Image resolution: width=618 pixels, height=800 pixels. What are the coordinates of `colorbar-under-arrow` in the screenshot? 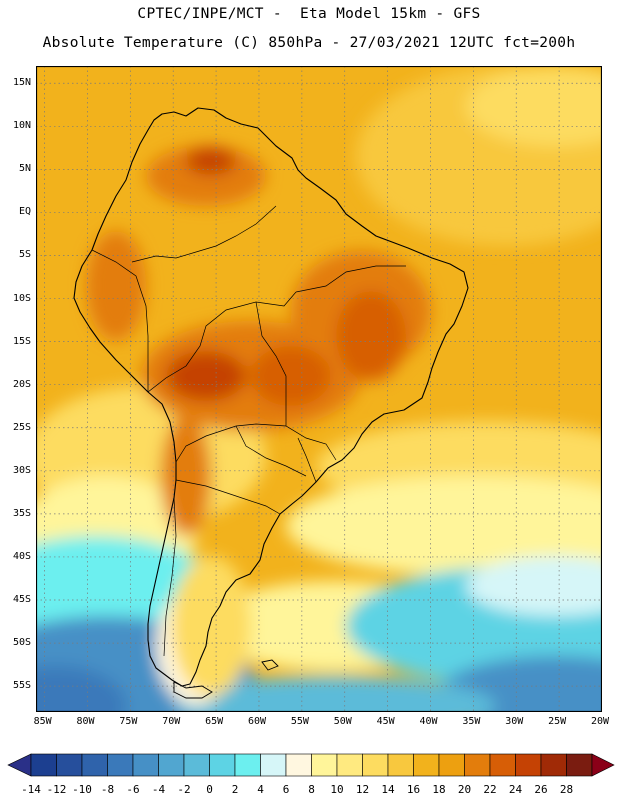 It's located at (19, 765).